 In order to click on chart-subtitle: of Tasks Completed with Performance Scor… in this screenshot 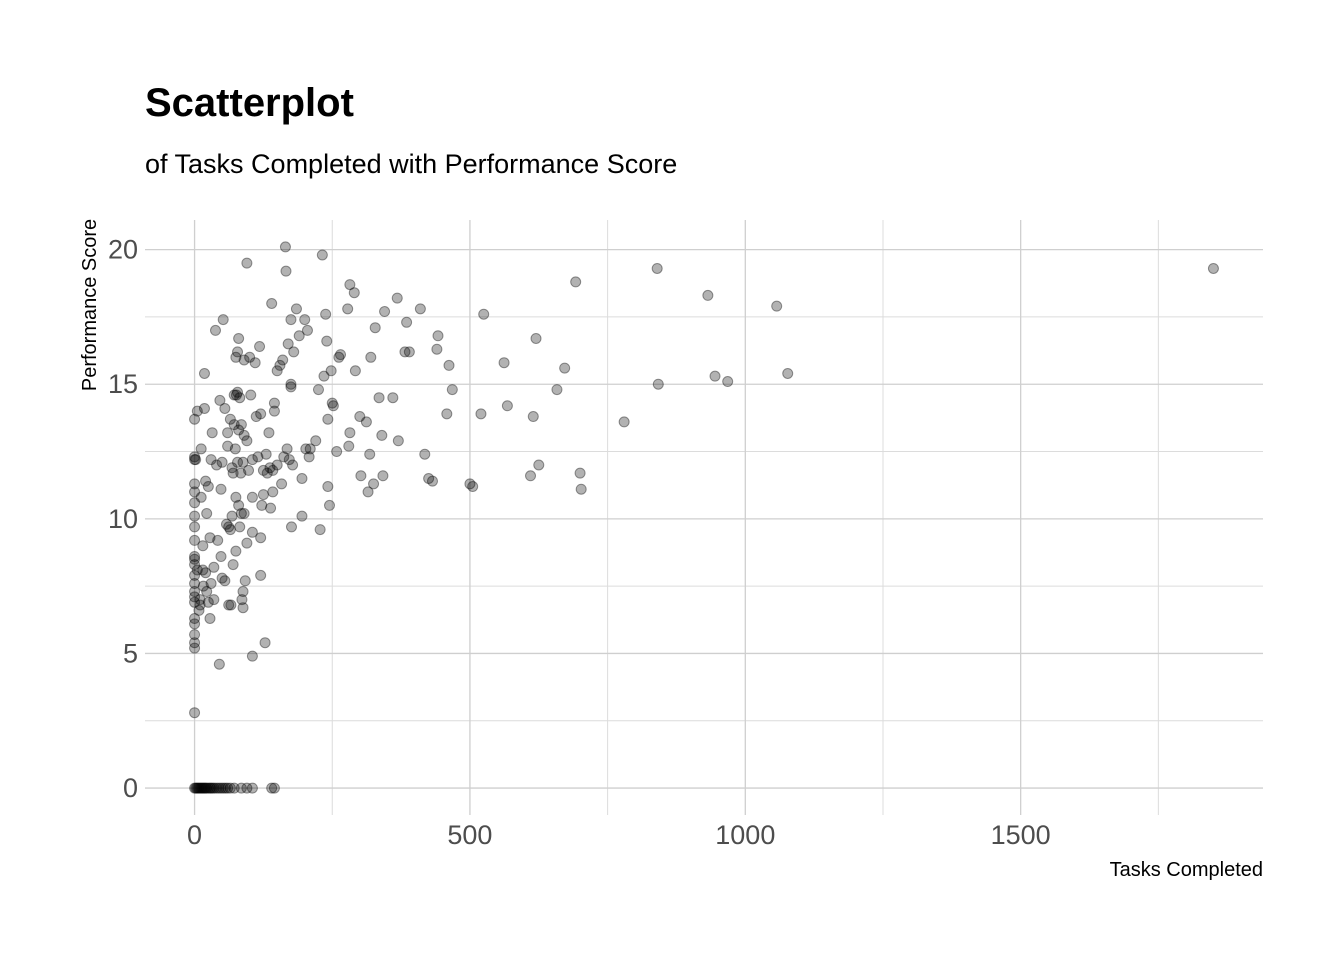, I will do `click(411, 164)`.